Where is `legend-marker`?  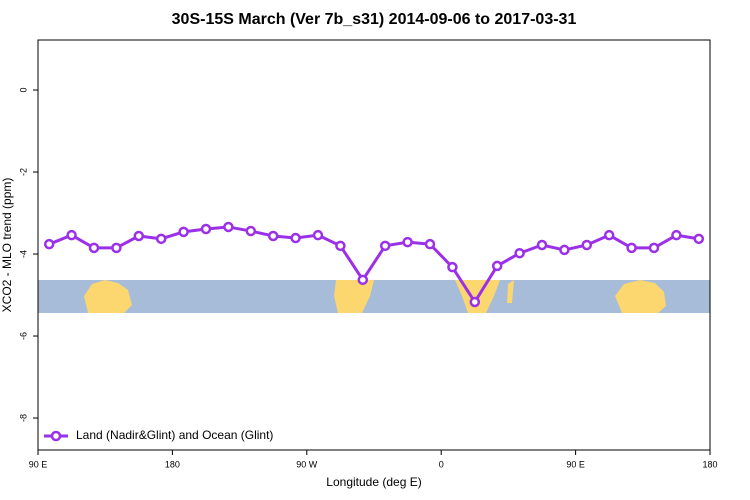
legend-marker is located at coordinates (56, 436).